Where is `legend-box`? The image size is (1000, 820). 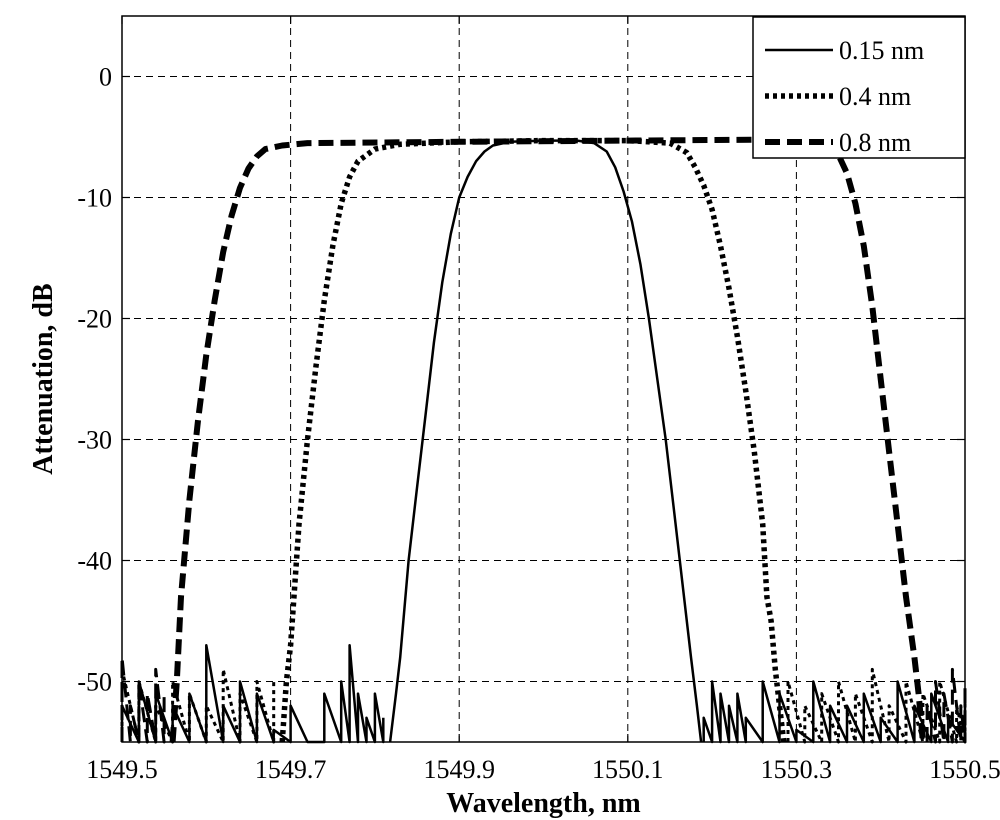 legend-box is located at coordinates (859, 87).